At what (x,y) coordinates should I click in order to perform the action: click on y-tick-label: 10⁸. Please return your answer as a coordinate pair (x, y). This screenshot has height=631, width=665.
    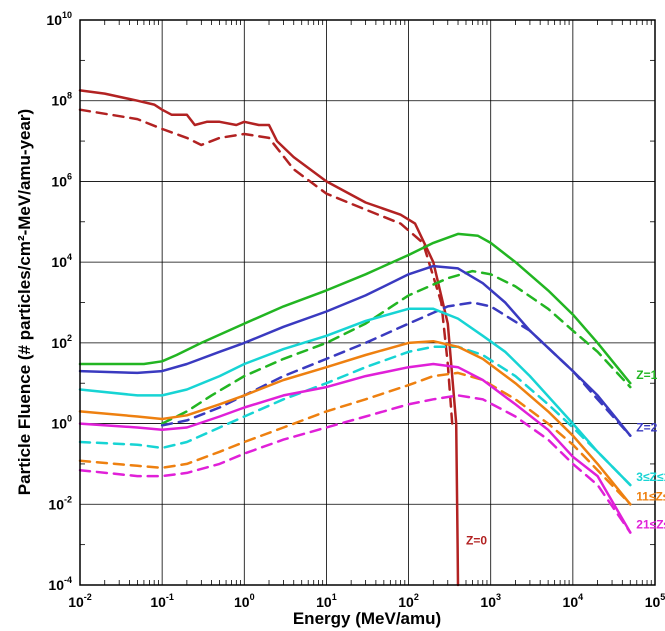
    Looking at the image, I should click on (61, 100).